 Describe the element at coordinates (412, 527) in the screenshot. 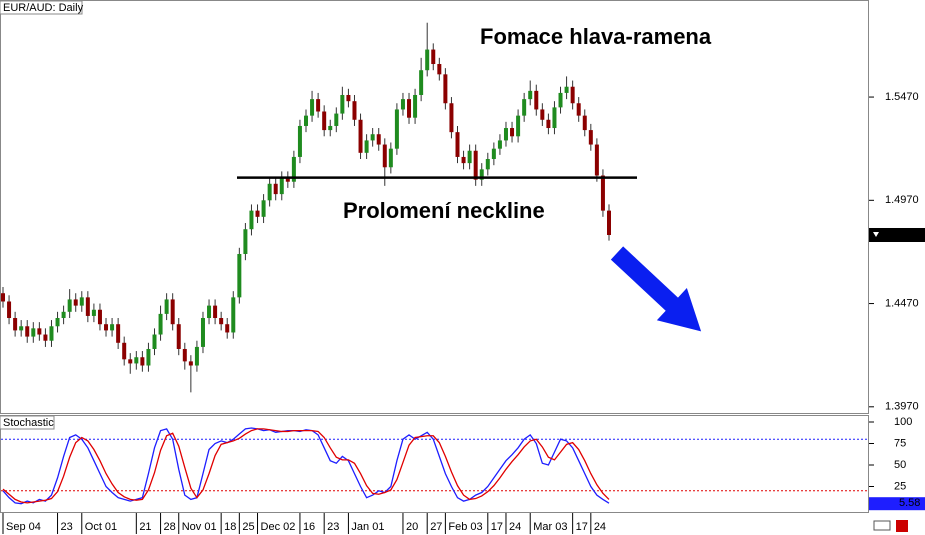

I see `x-tick-label: 20` at that location.